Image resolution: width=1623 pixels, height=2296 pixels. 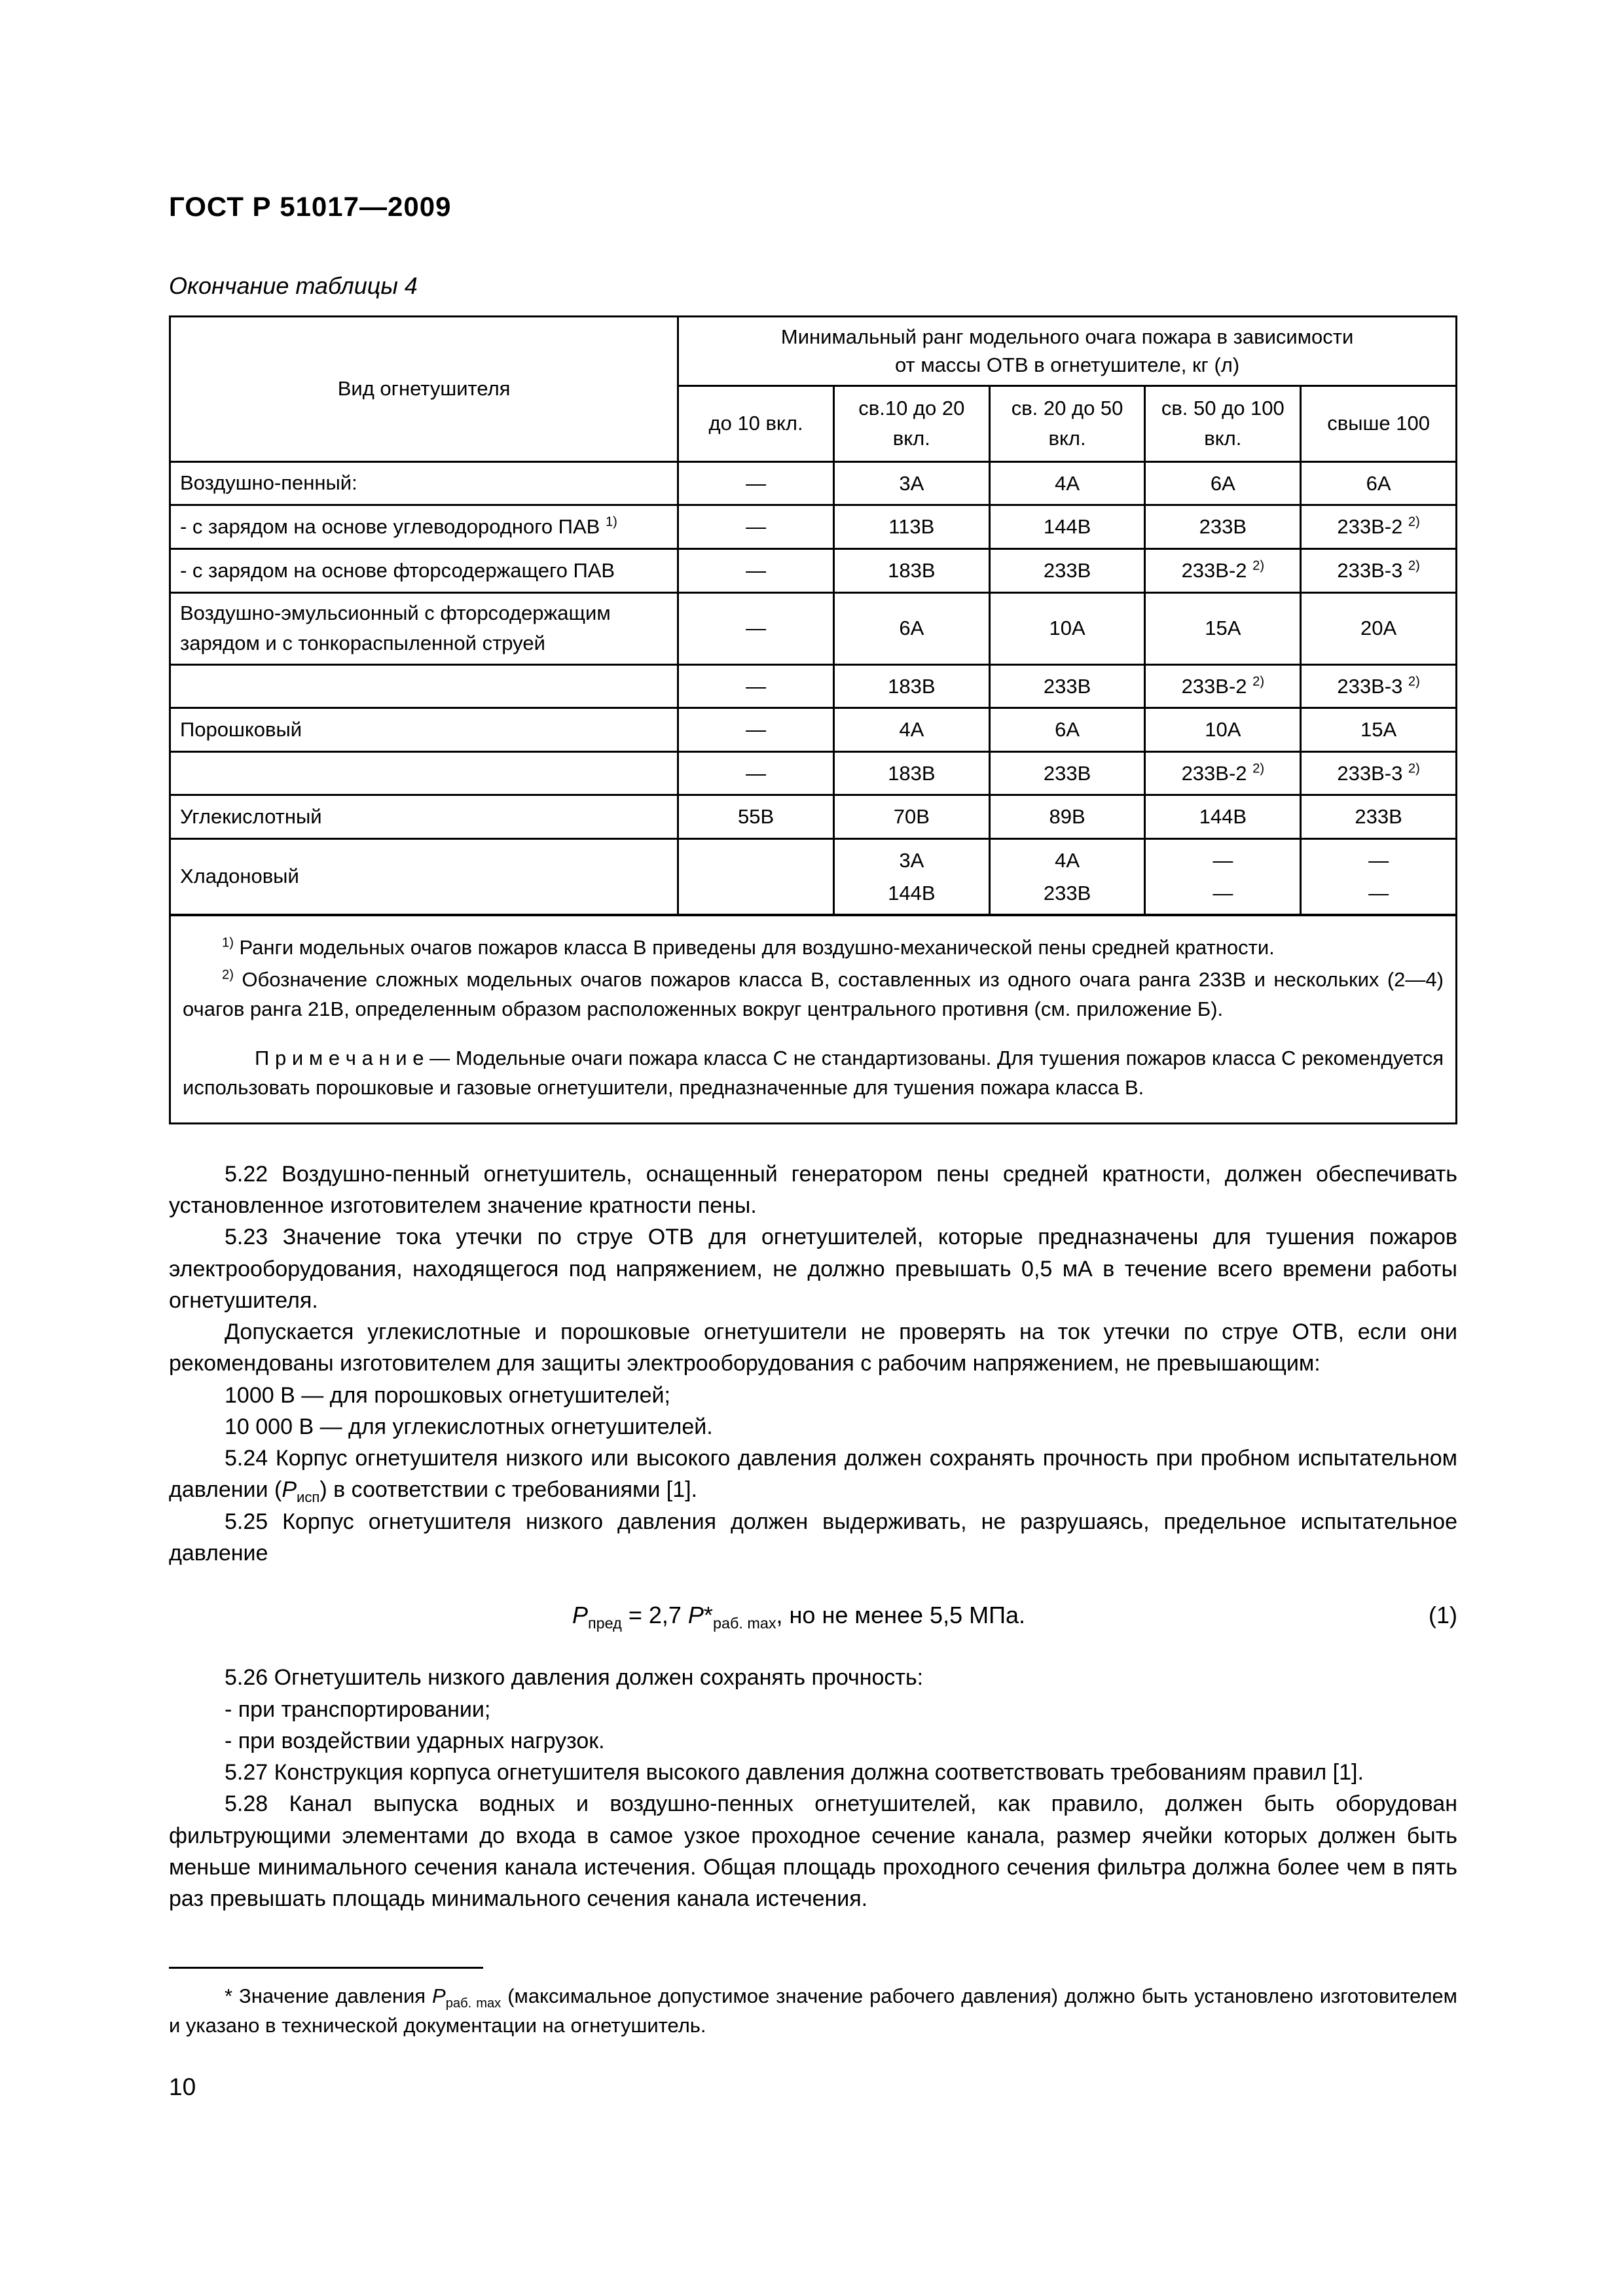 I want to click on table-row: —183В 233В 233В-2 2) 233В-3 2), so click(x=812, y=686).